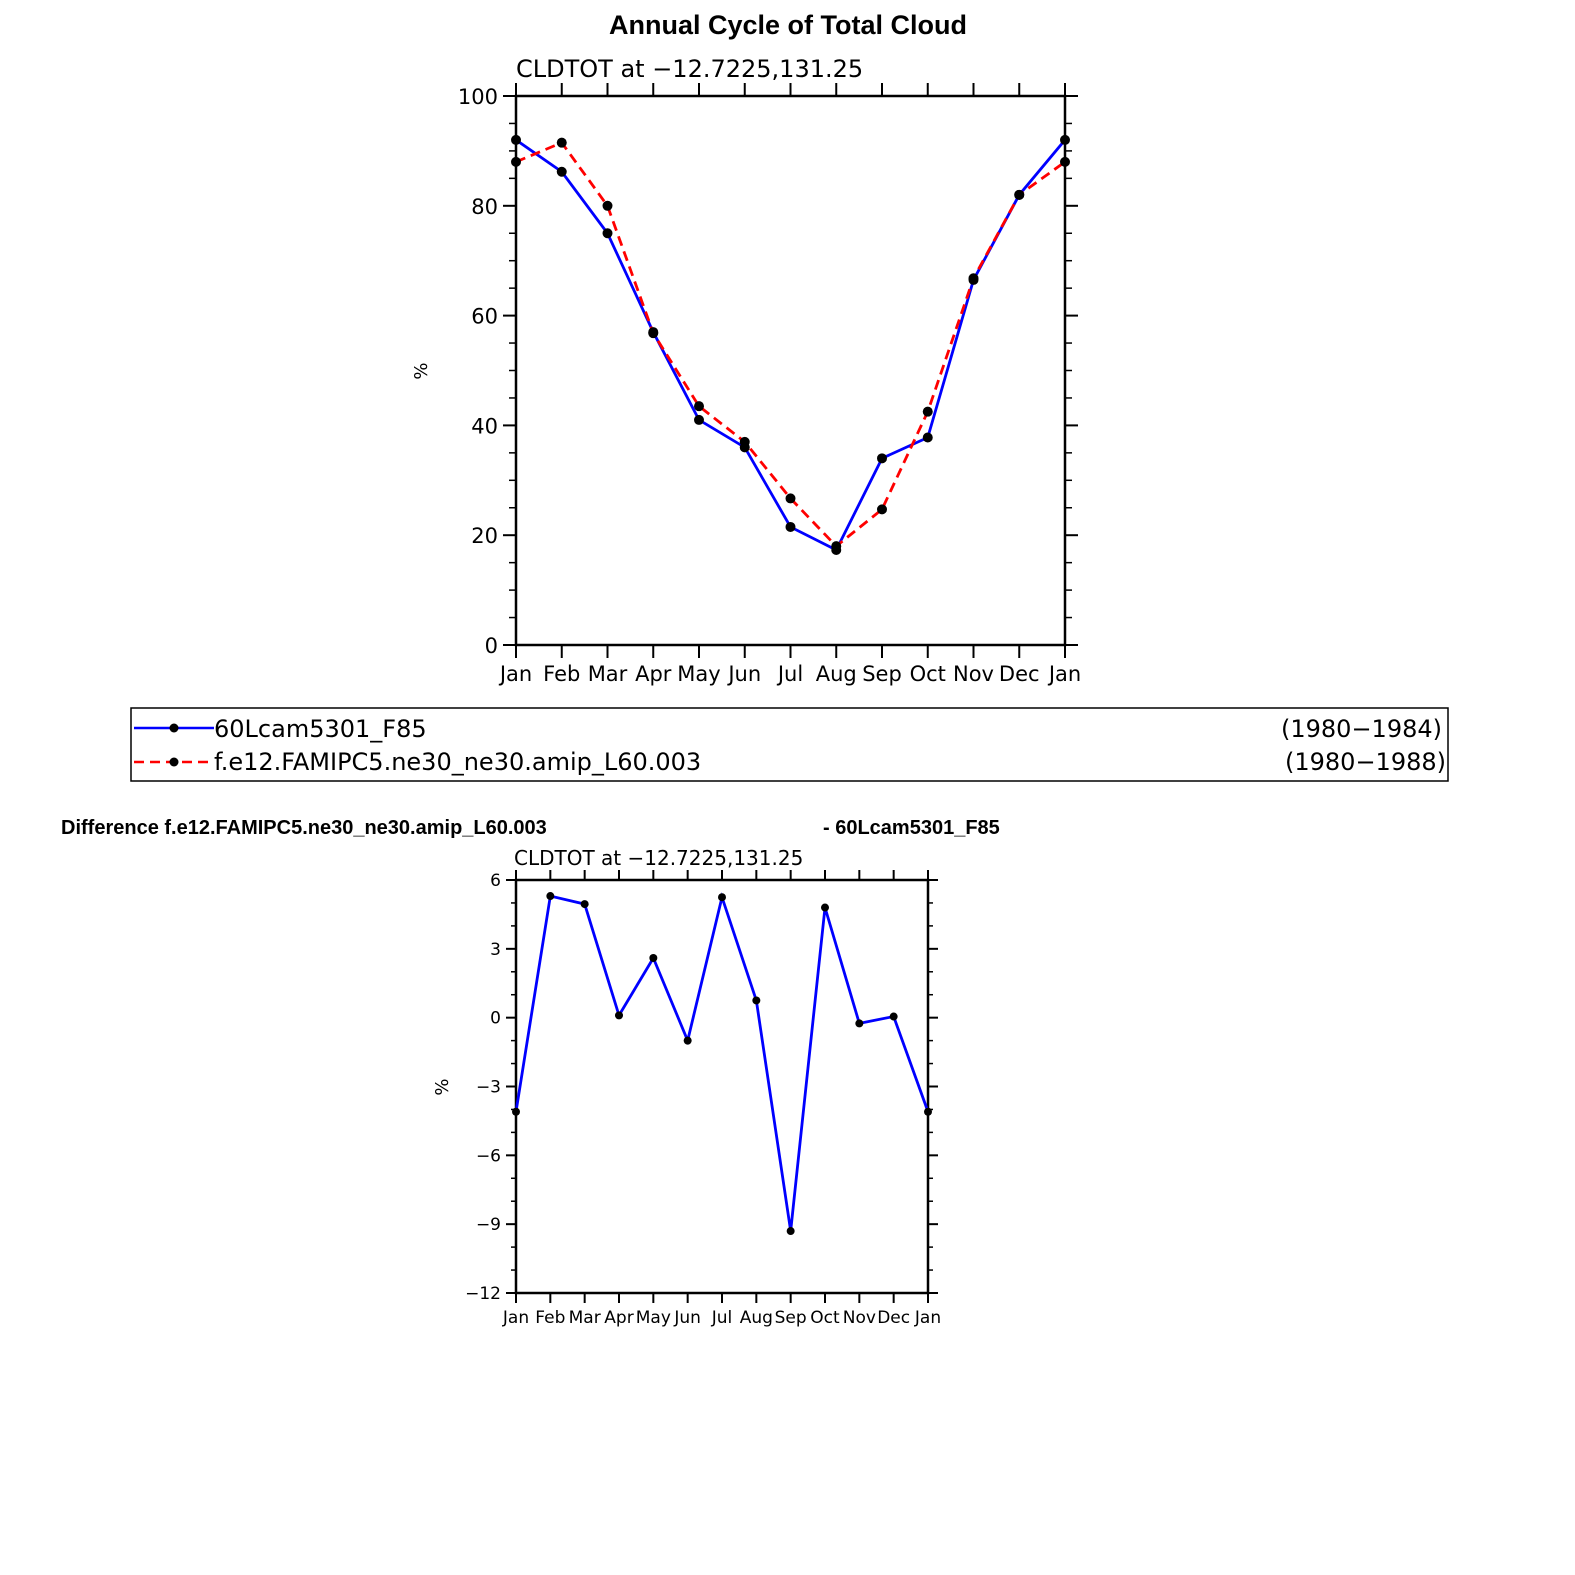 Image resolution: width=1575 pixels, height=1575 pixels. I want to click on y-tick-label: 60, so click(484, 317).